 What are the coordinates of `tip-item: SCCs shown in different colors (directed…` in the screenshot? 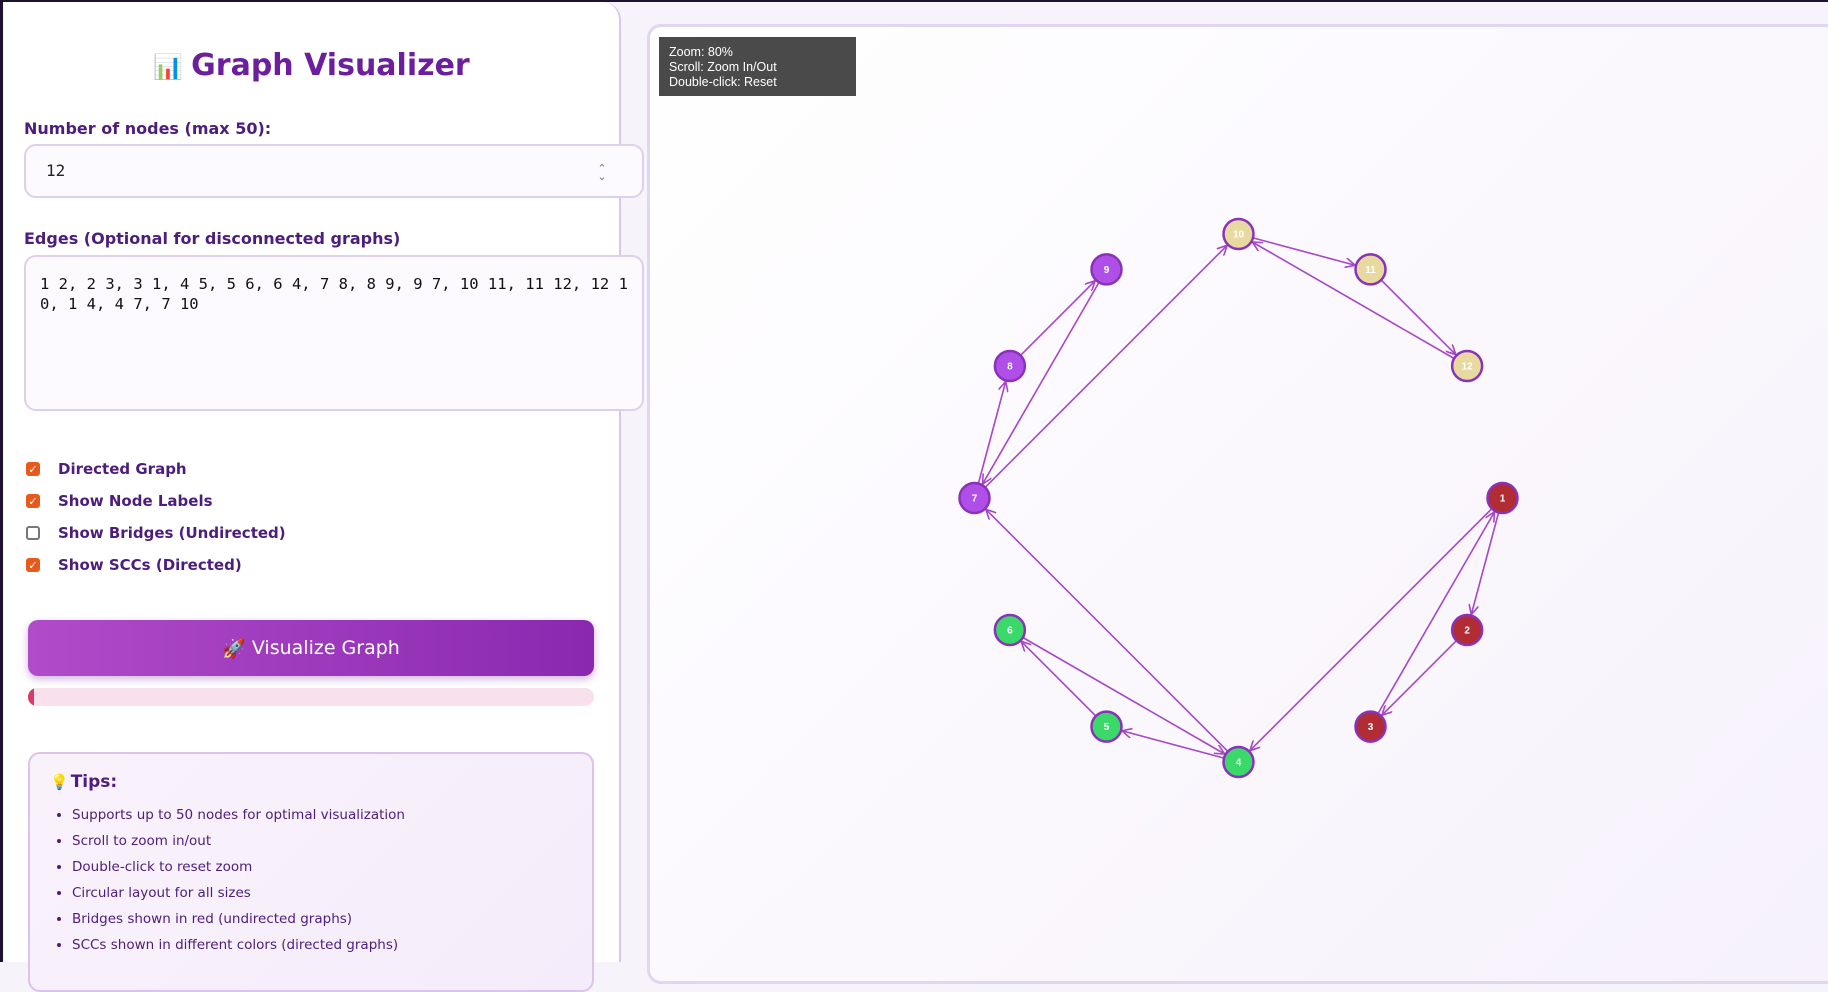 It's located at (332, 945).